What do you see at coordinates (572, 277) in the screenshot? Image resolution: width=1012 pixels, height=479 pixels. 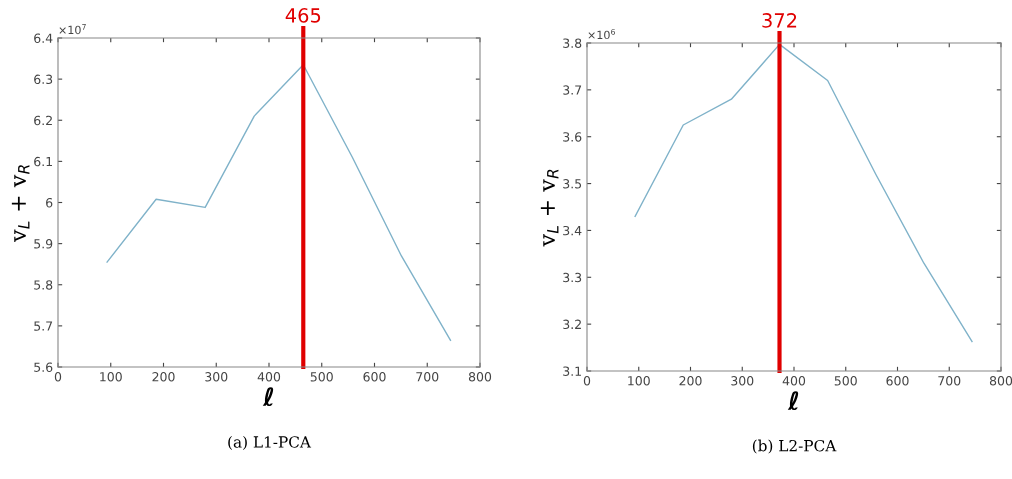 I see `y-tick-label: 3.3` at bounding box center [572, 277].